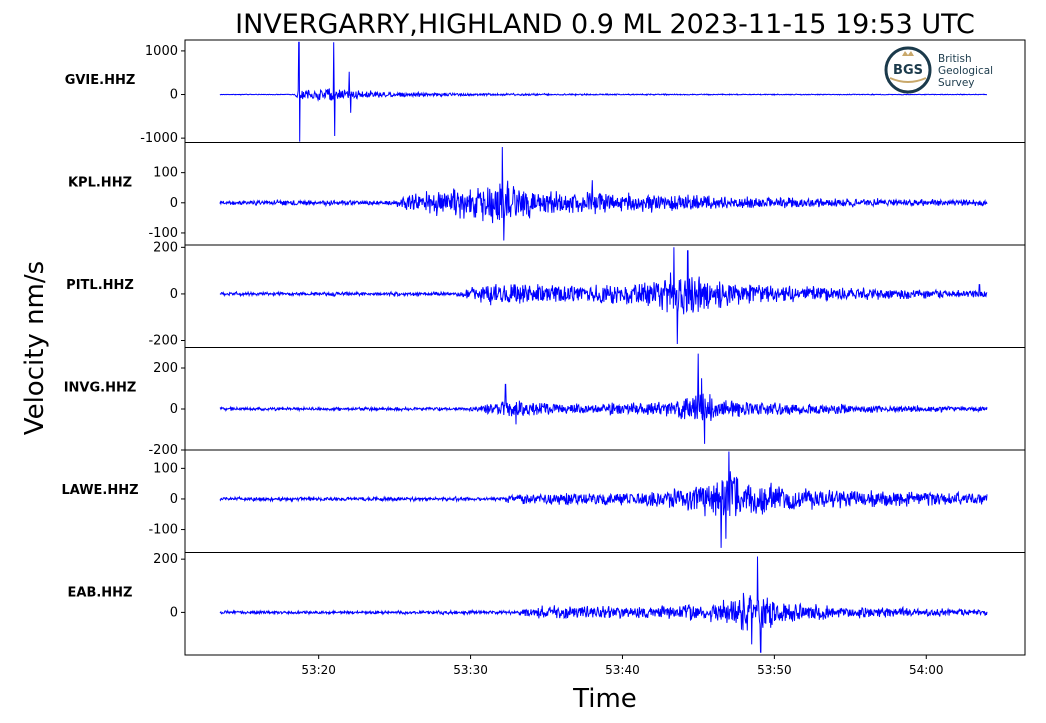 The width and height of the screenshot is (1046, 723). I want to click on x-tick-label: 53:40, so click(622, 670).